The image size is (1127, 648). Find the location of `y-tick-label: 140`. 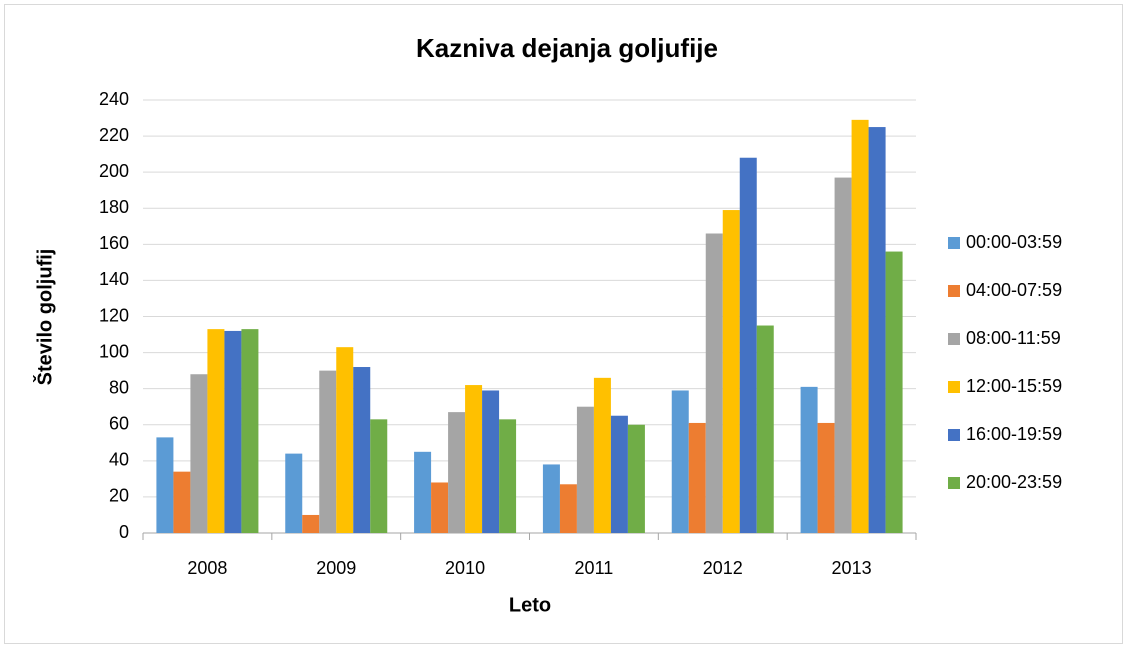

y-tick-label: 140 is located at coordinates (114, 279).